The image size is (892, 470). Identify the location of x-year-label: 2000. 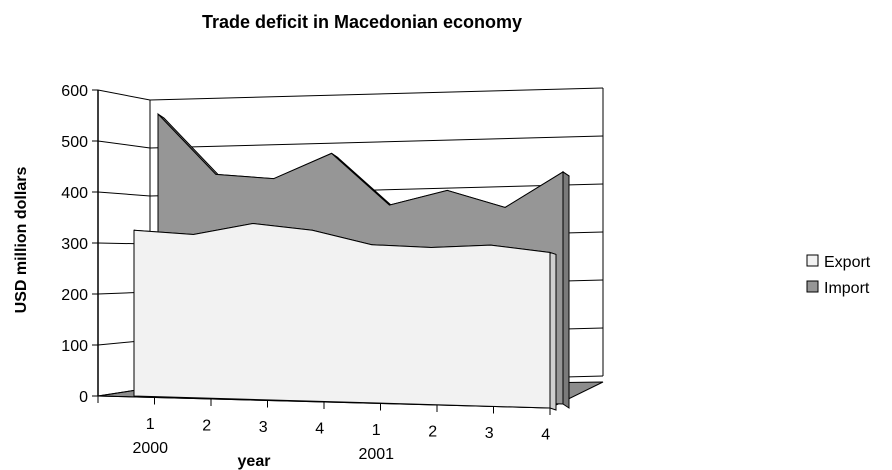
(150, 448).